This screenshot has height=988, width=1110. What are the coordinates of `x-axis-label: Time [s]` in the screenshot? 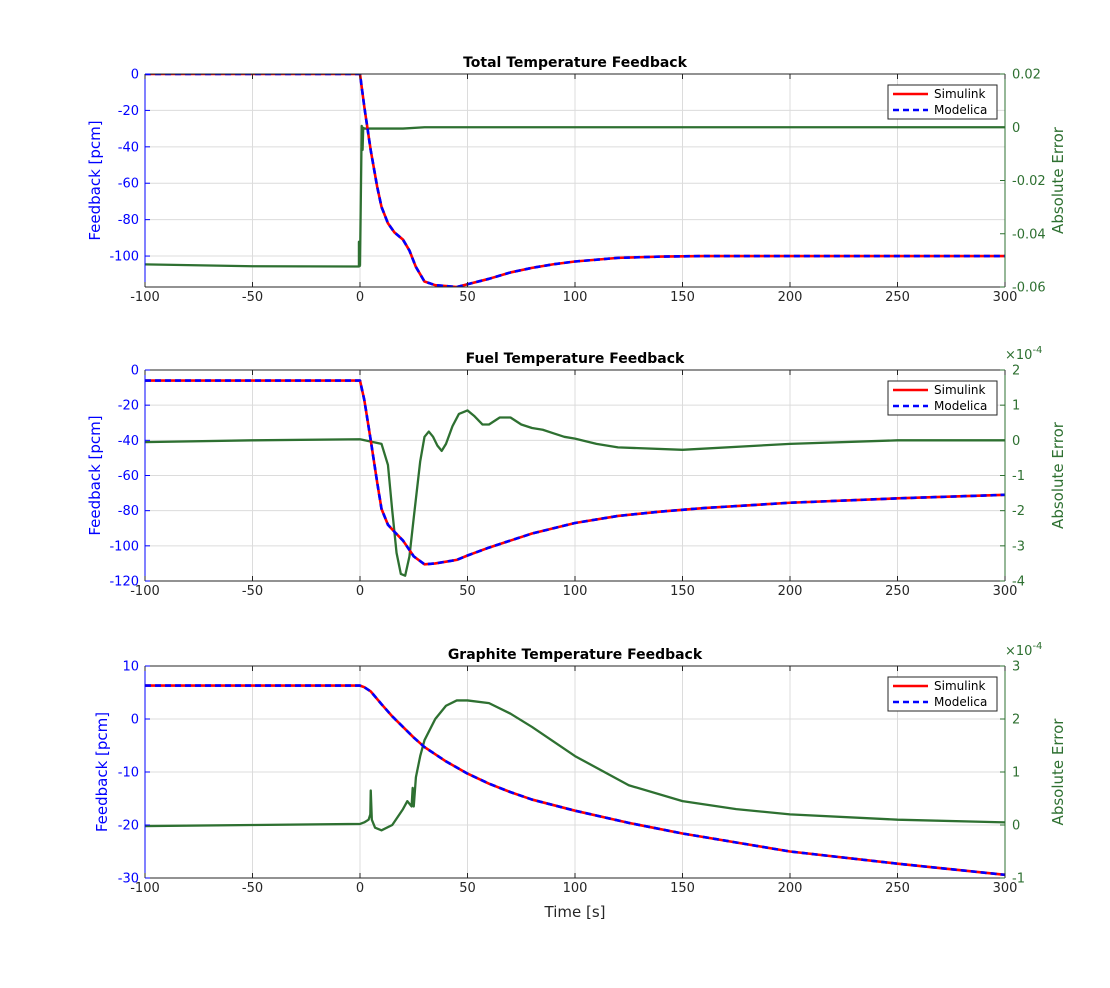 It's located at (575, 912).